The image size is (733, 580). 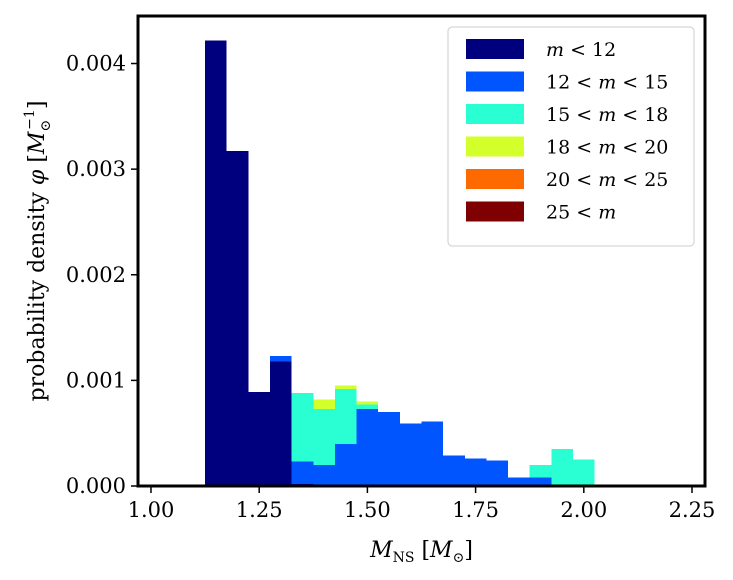 What do you see at coordinates (259, 510) in the screenshot?
I see `x-tick-label: 1.25` at bounding box center [259, 510].